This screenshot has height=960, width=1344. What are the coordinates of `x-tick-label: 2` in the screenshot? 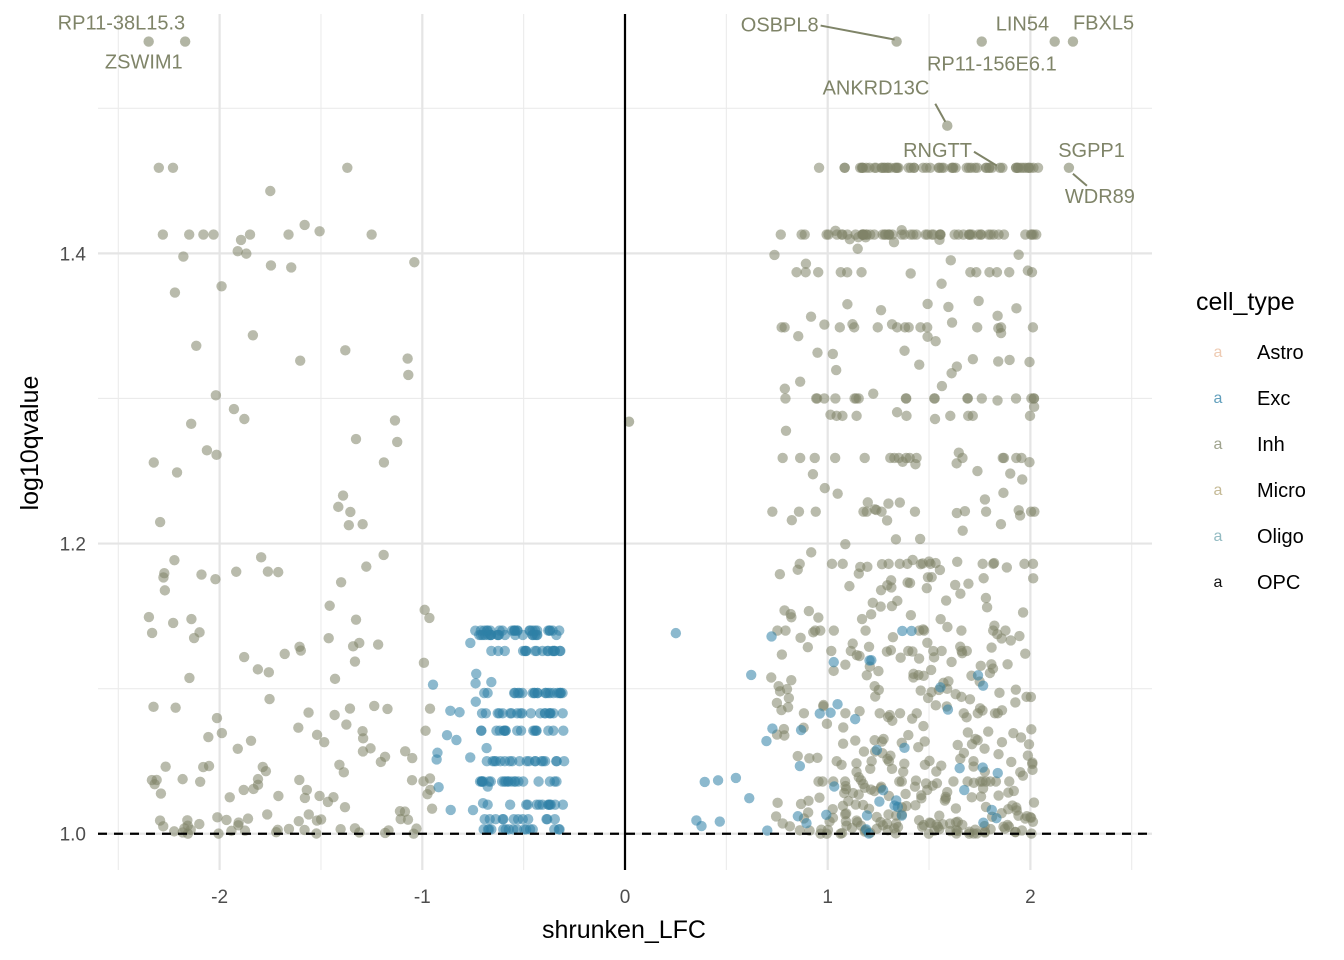 It's located at (1030, 897).